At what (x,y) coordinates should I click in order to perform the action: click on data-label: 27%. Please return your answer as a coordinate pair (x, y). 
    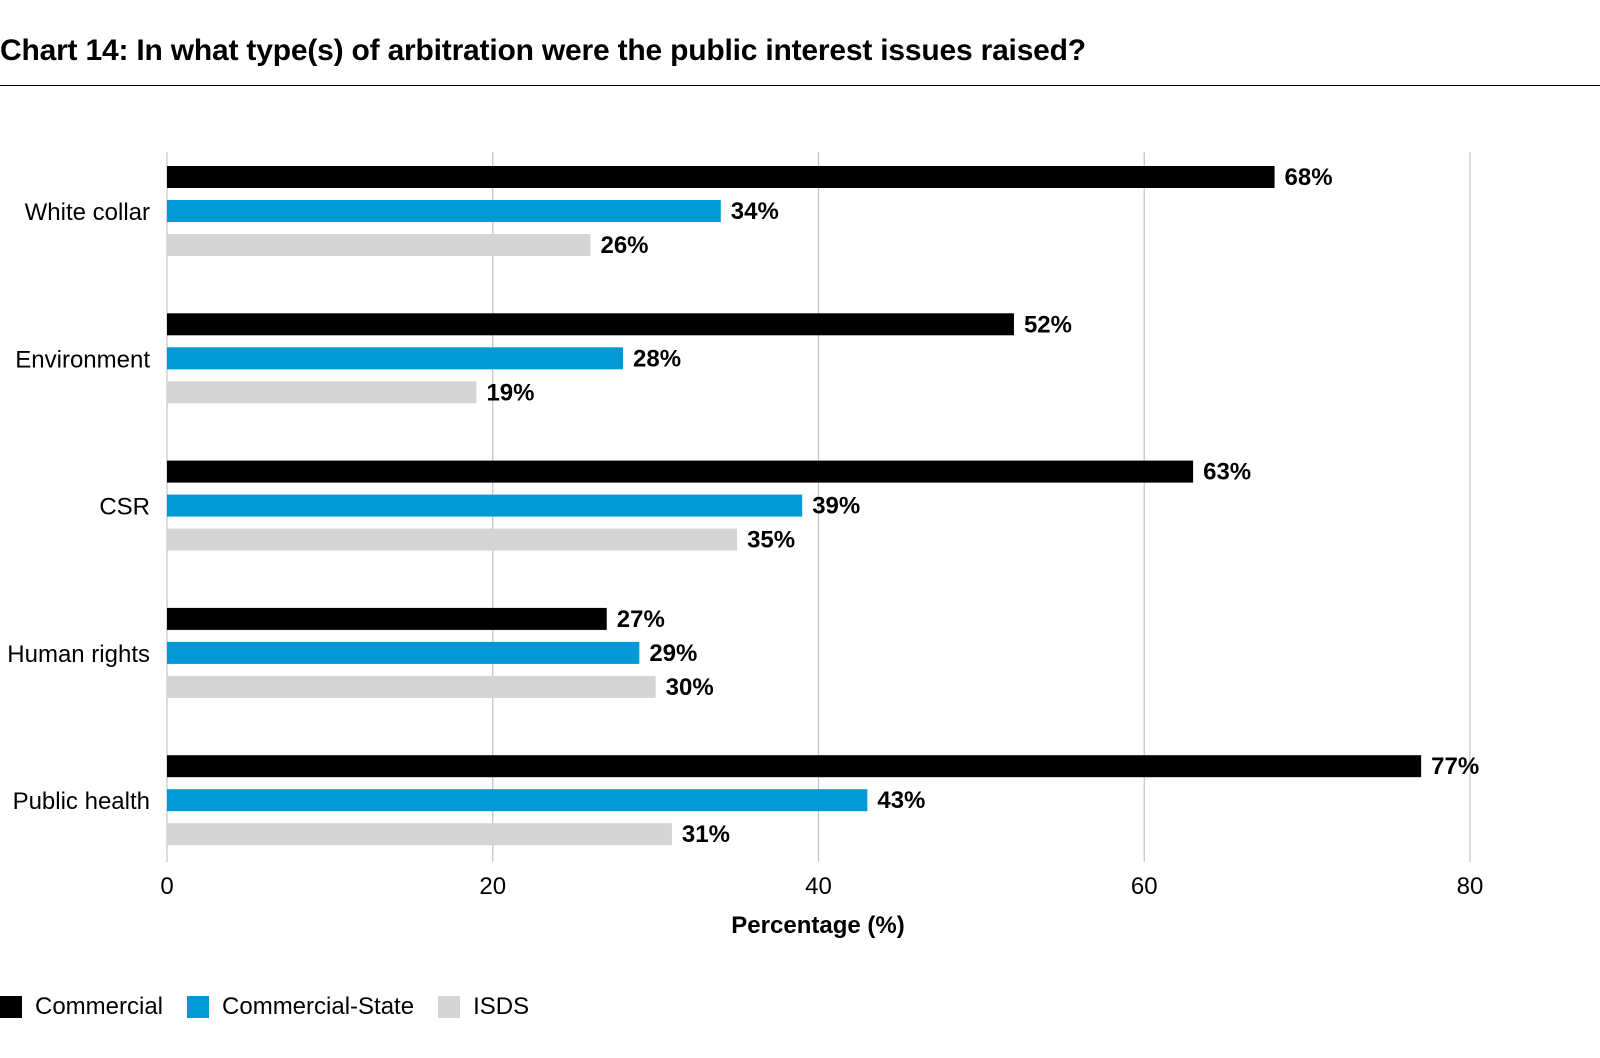
    Looking at the image, I should click on (641, 619).